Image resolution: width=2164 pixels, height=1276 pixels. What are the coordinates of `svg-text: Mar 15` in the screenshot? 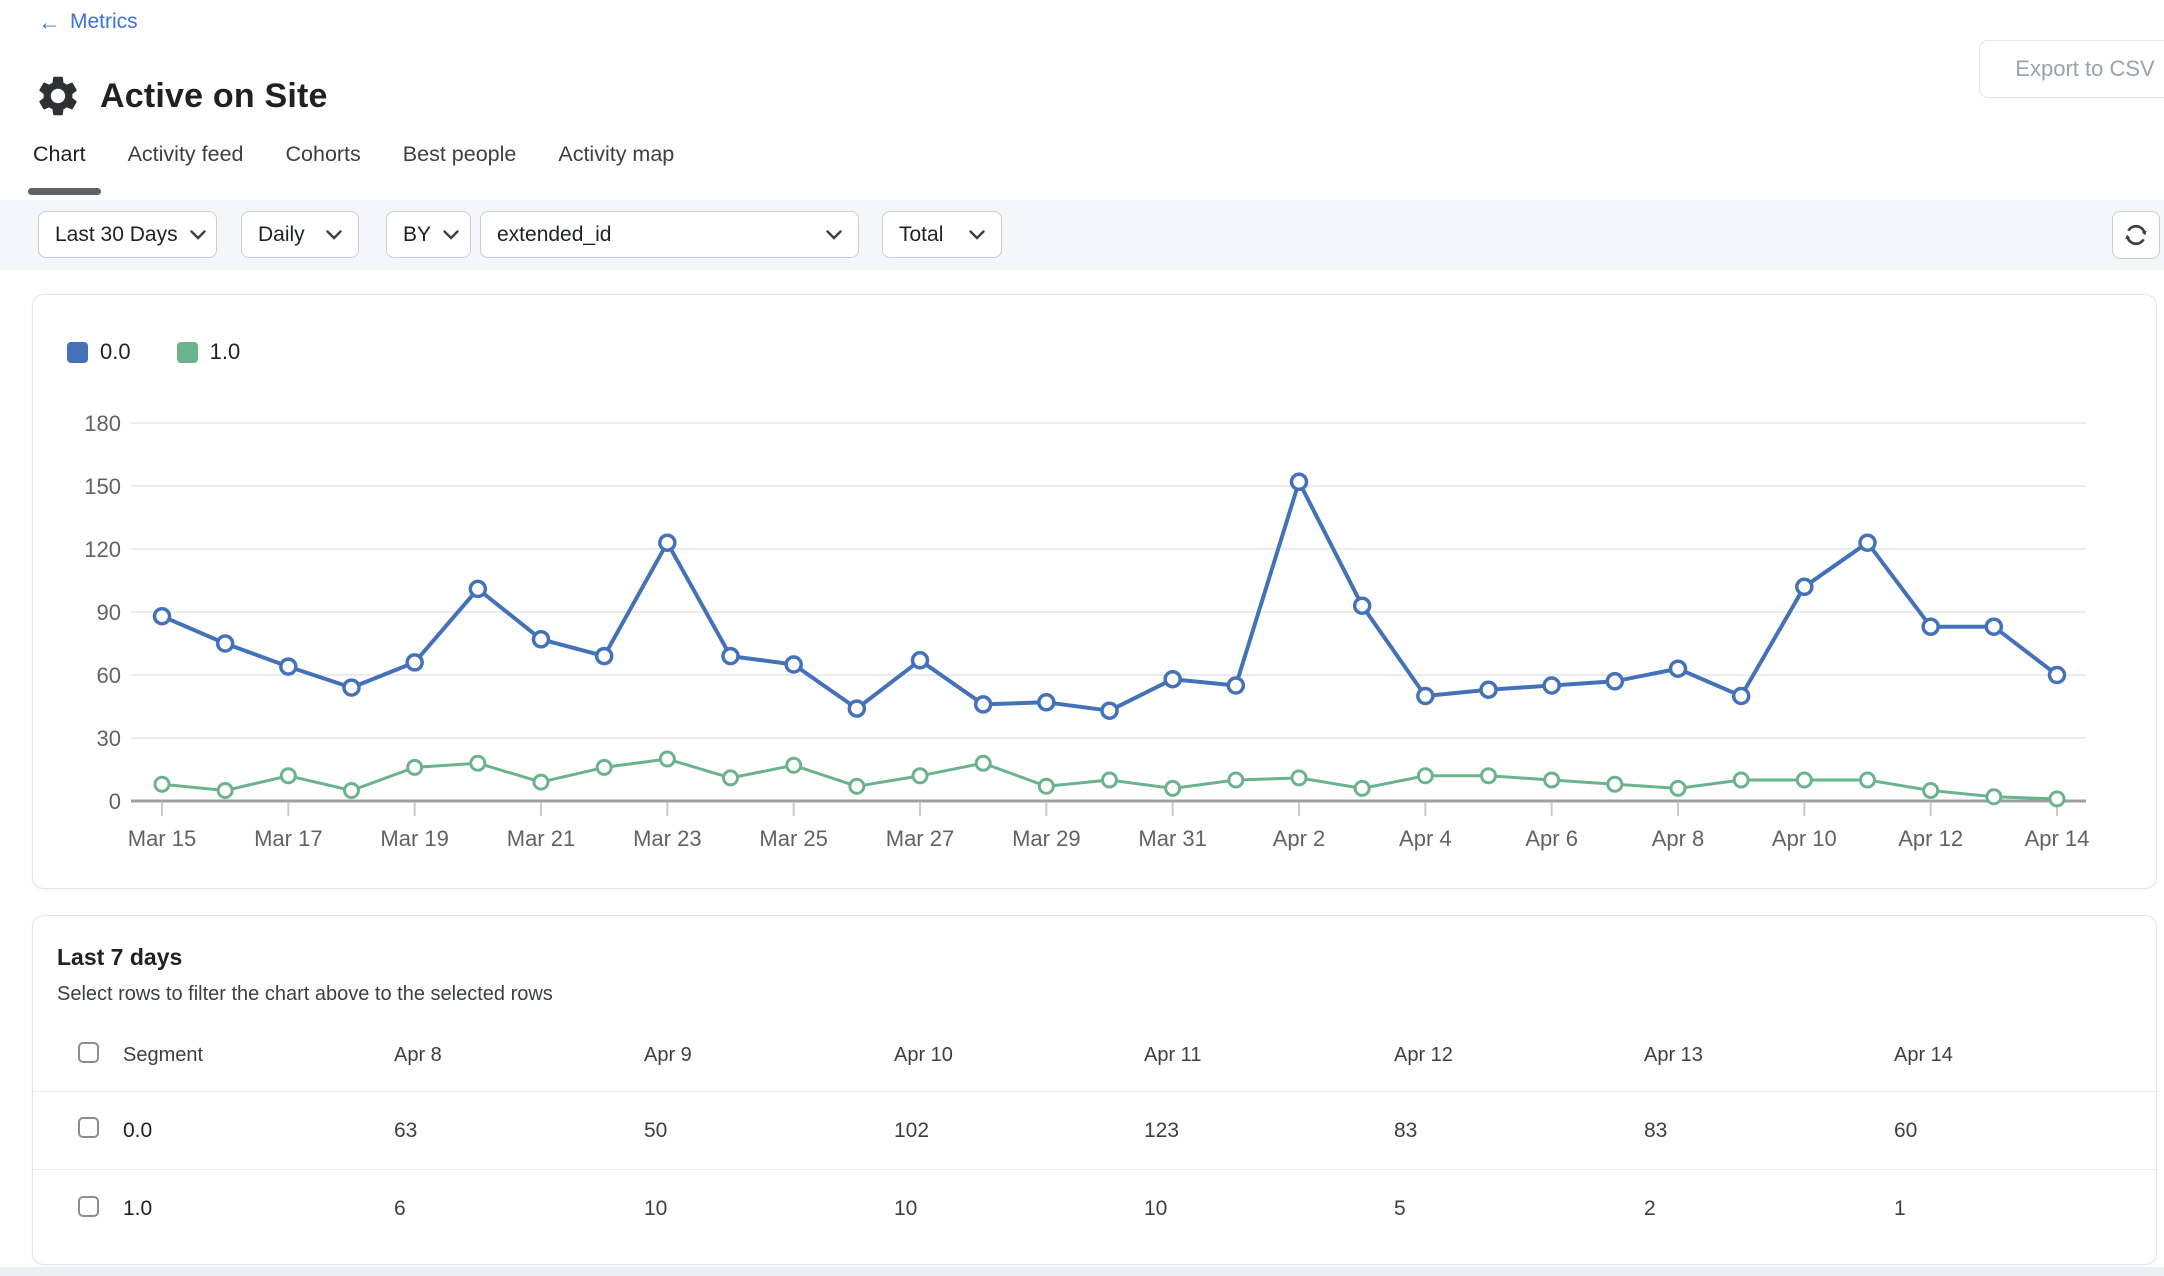 It's located at (162, 838).